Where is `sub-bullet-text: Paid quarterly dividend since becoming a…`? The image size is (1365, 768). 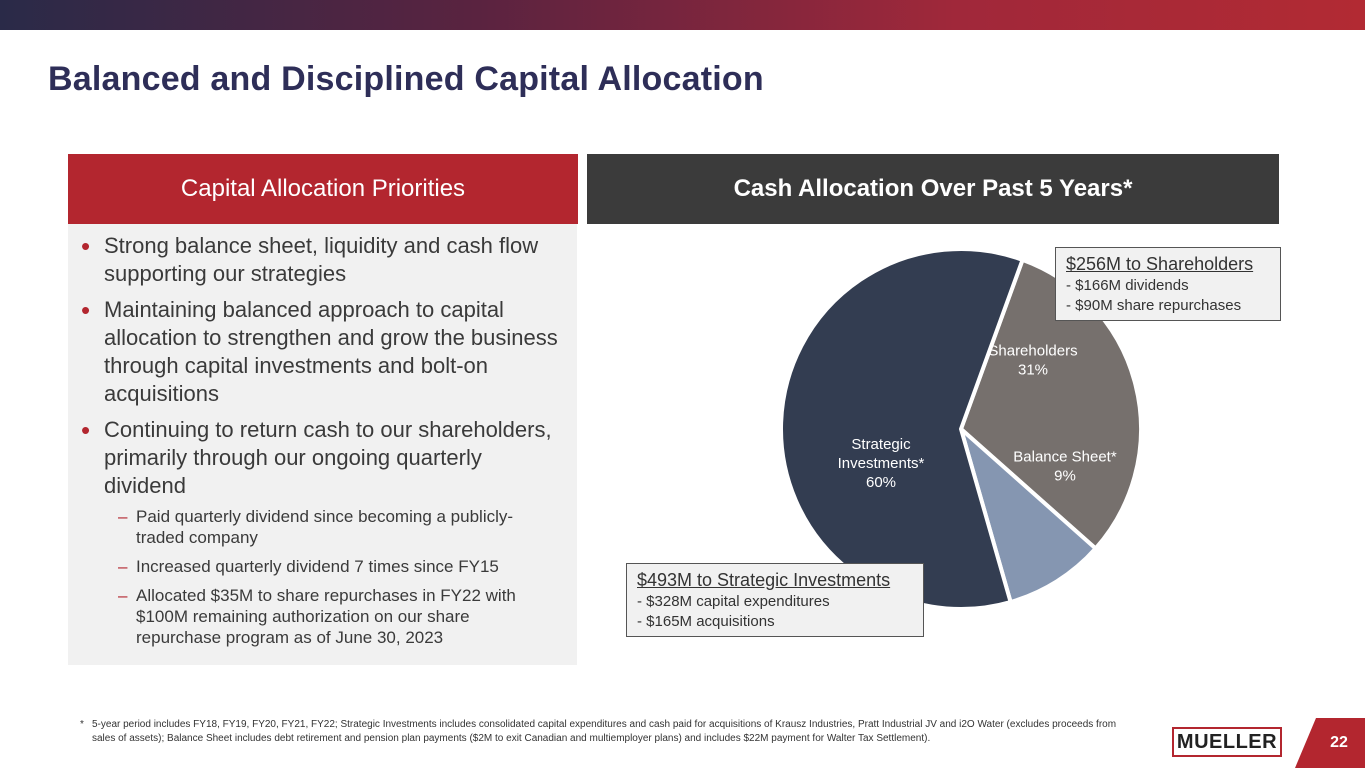
sub-bullet-text: Paid quarterly dividend since becoming a… is located at coordinates (325, 527).